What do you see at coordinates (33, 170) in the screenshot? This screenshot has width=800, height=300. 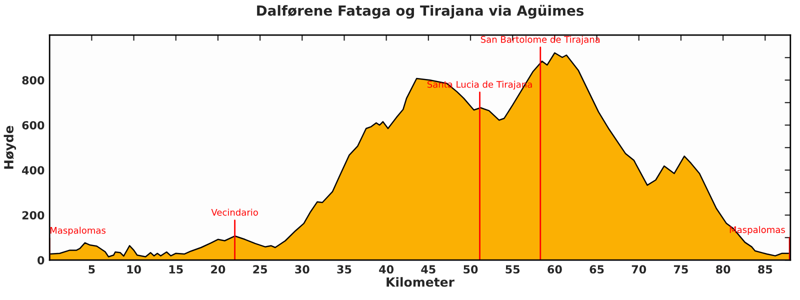 I see `y-tick-label: 400` at bounding box center [33, 170].